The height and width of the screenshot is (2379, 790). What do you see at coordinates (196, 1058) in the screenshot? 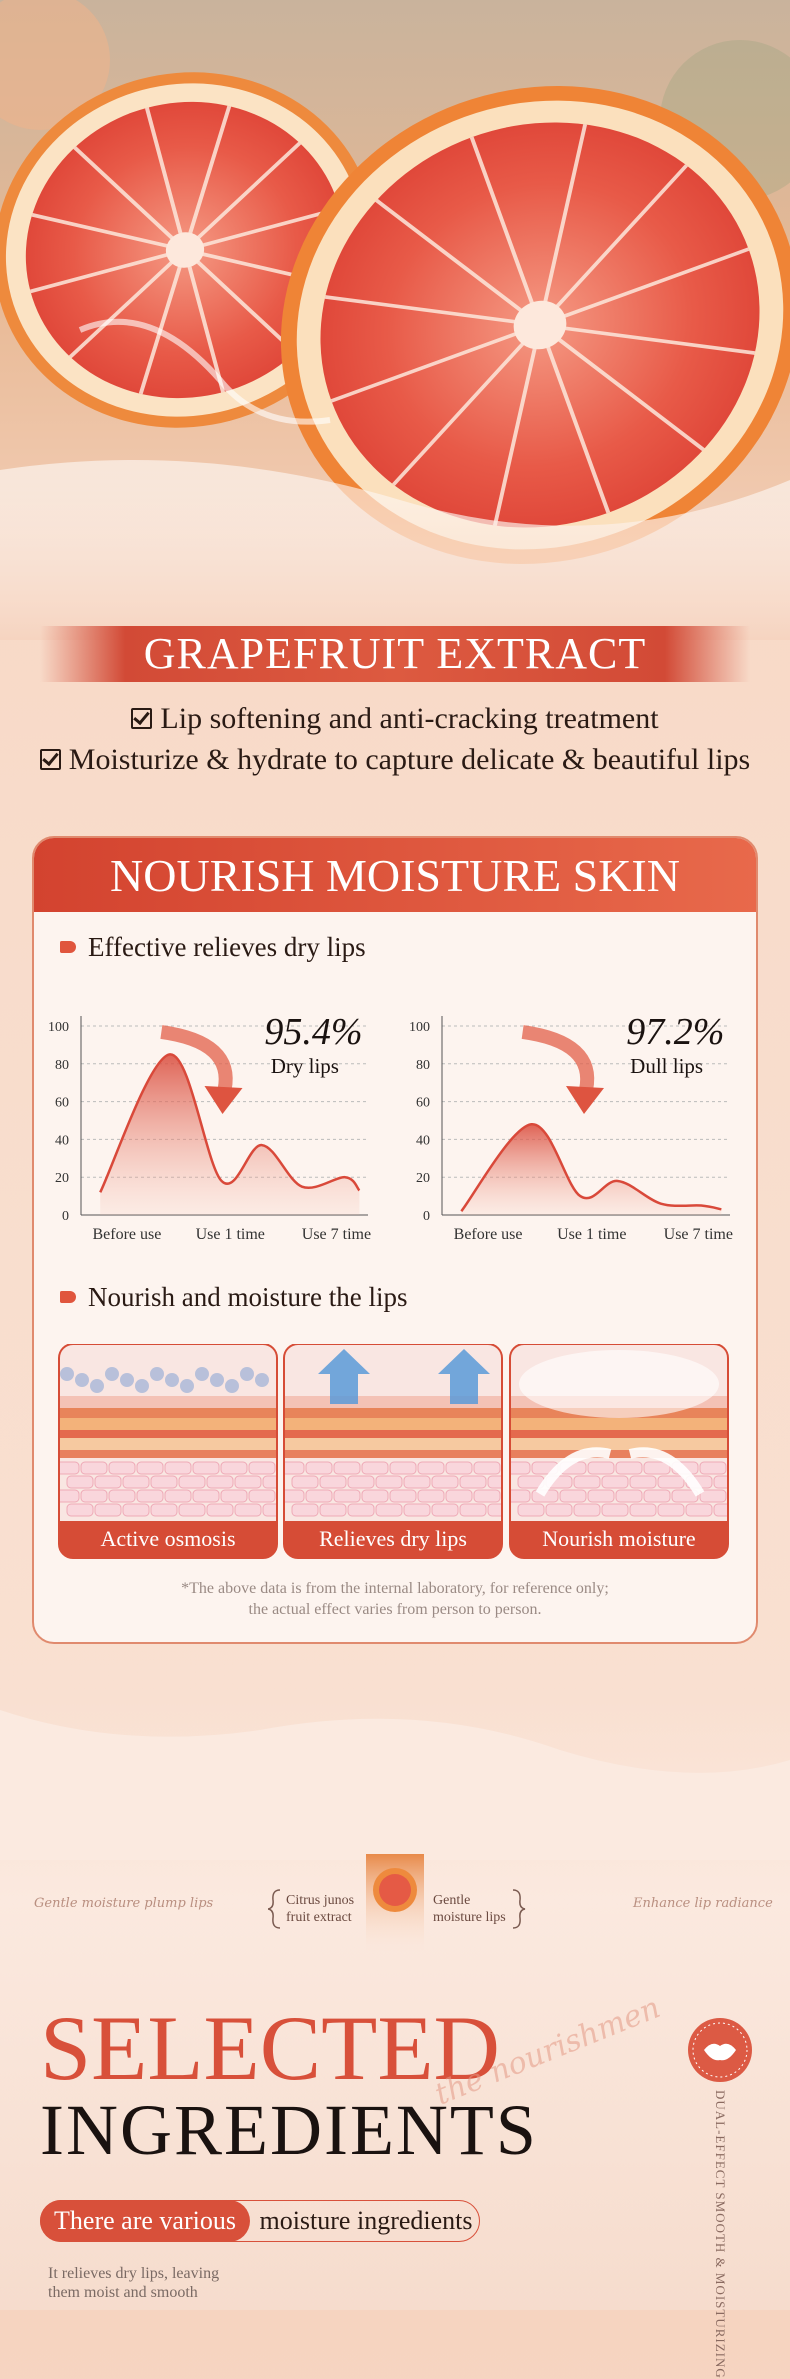
I see `arrow` at bounding box center [196, 1058].